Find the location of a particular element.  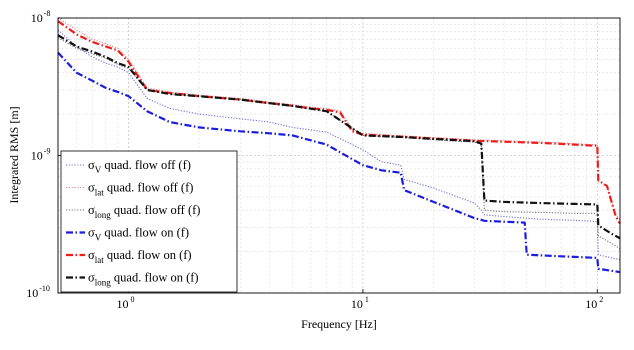

x-tick-label-exponent: 1 is located at coordinates (367, 299).